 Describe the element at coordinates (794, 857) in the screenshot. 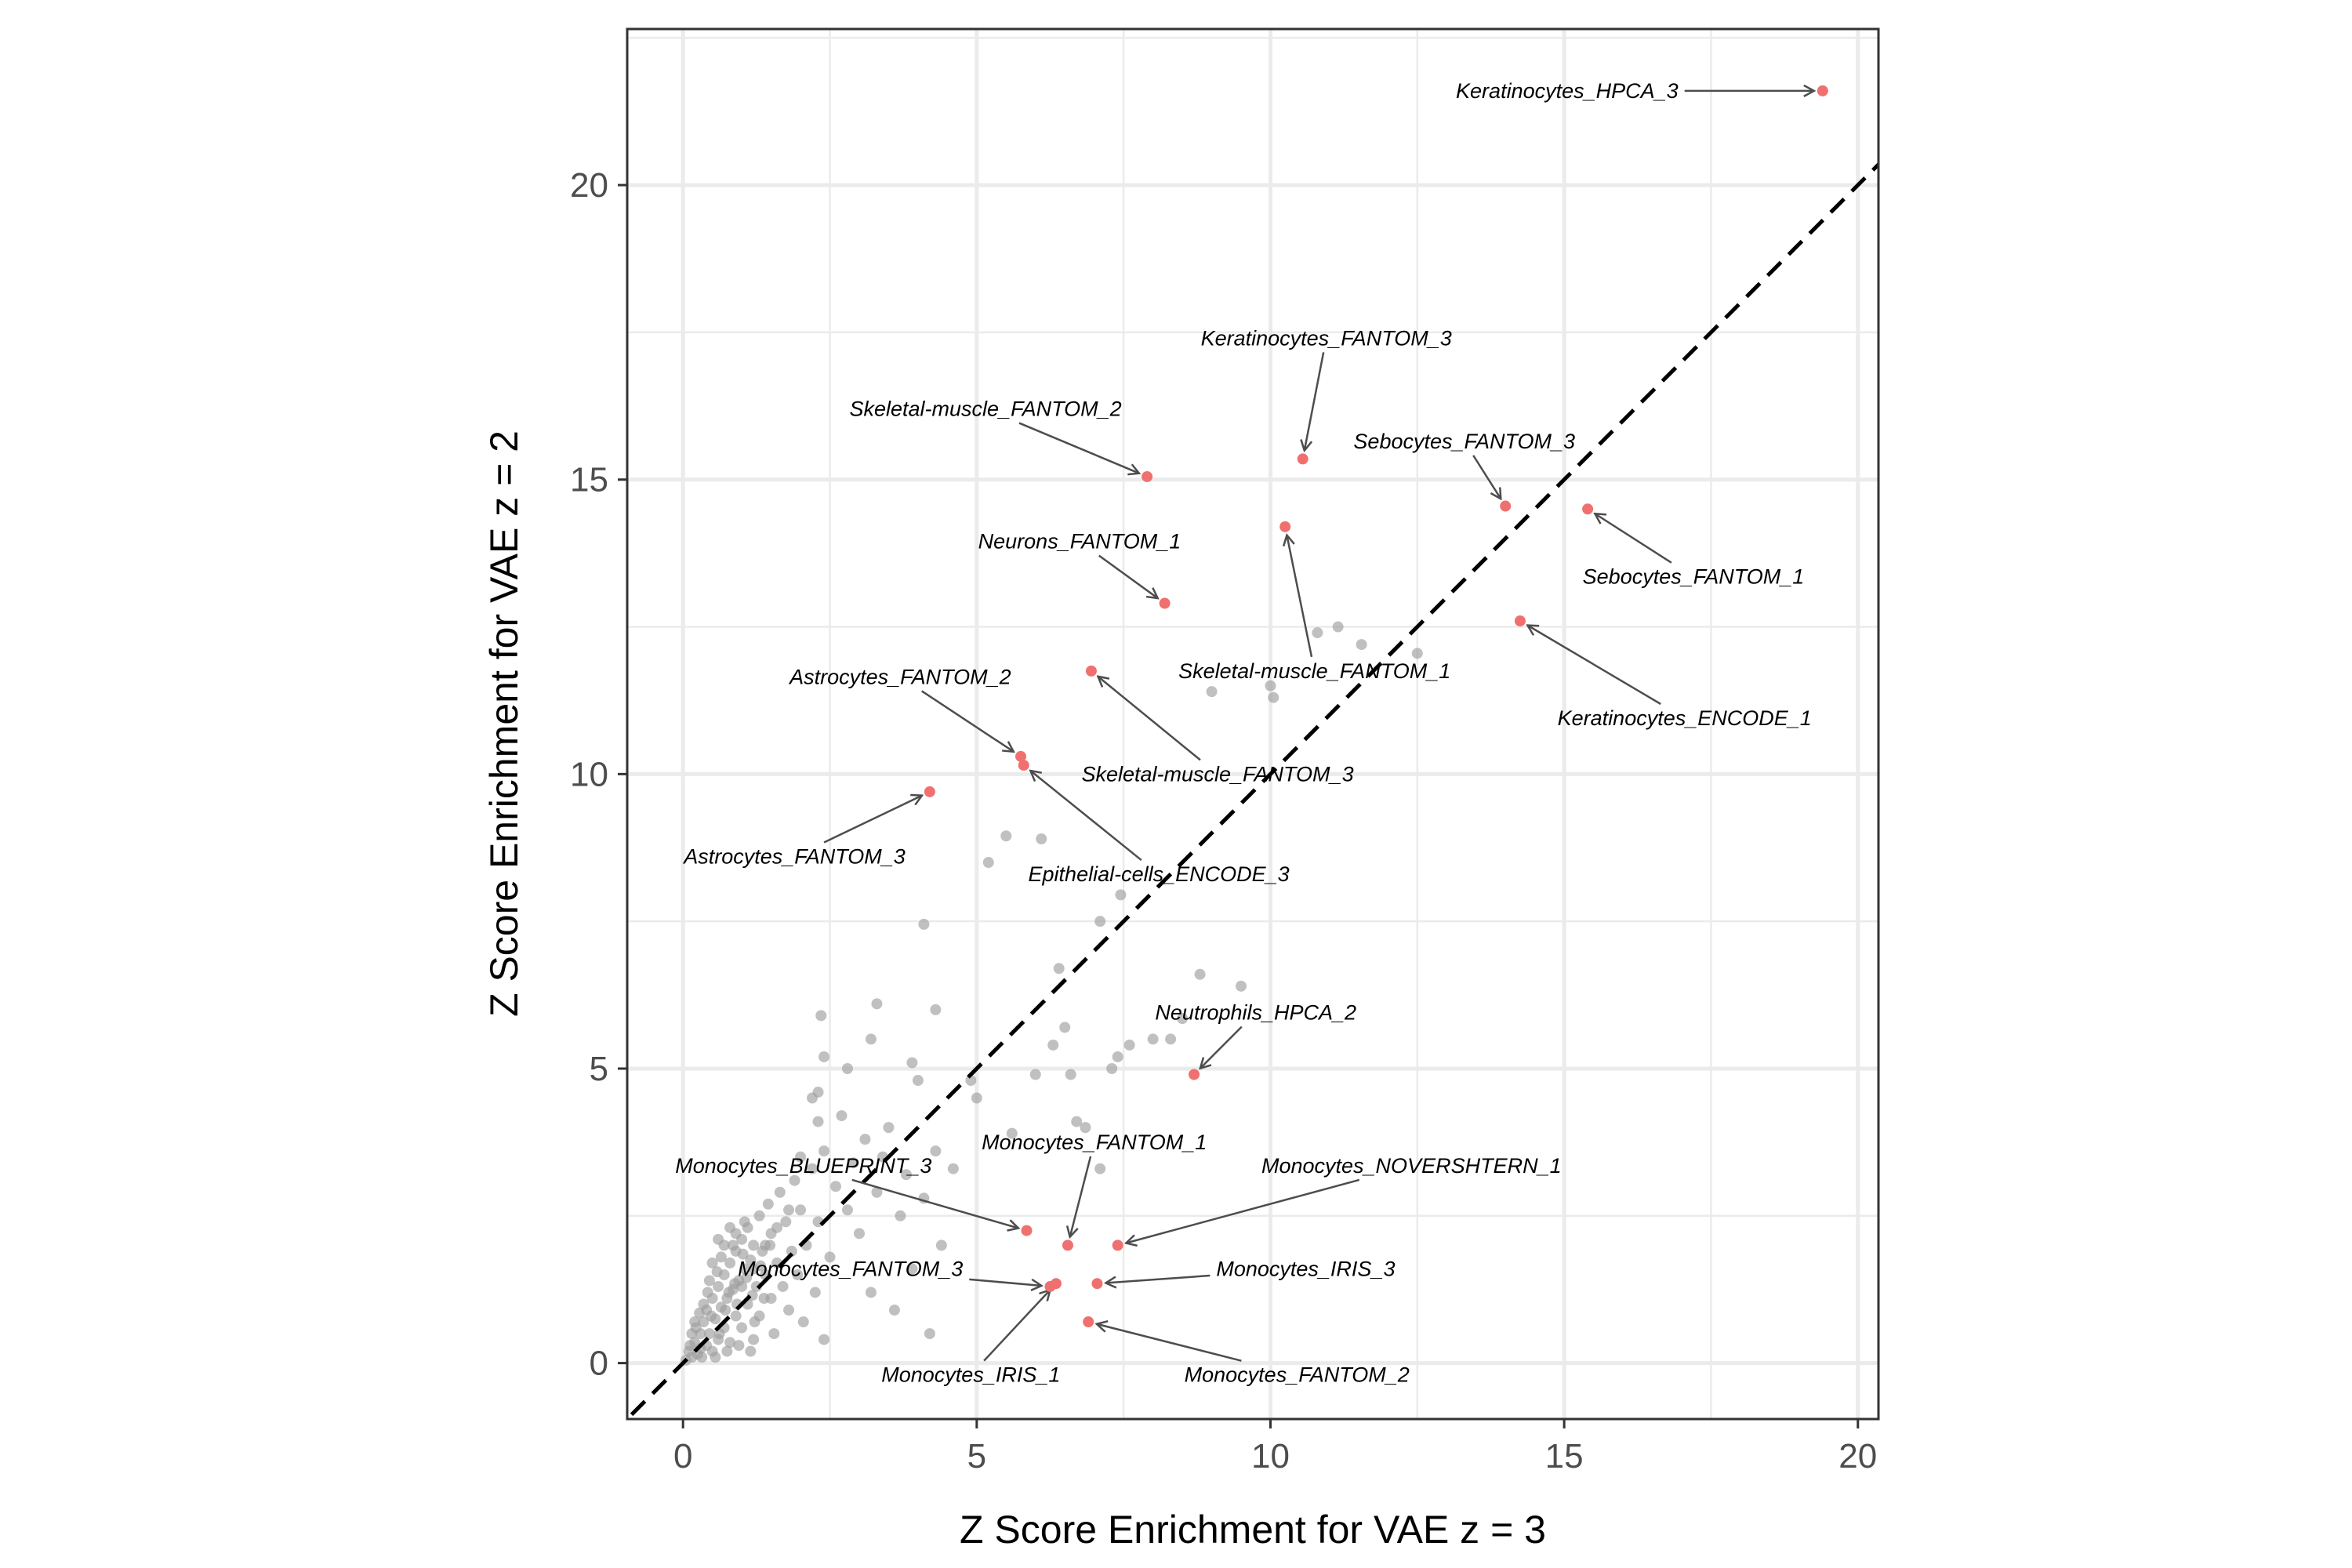

I see `point-label: Astrocytes_FANTOM_3` at that location.